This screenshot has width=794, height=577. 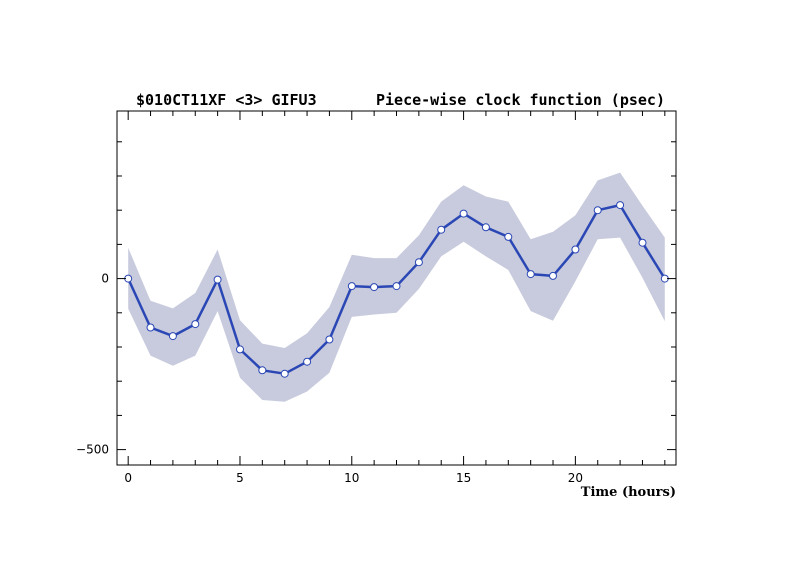 What do you see at coordinates (628, 492) in the screenshot?
I see `x-axis-label: Time (hours)` at bounding box center [628, 492].